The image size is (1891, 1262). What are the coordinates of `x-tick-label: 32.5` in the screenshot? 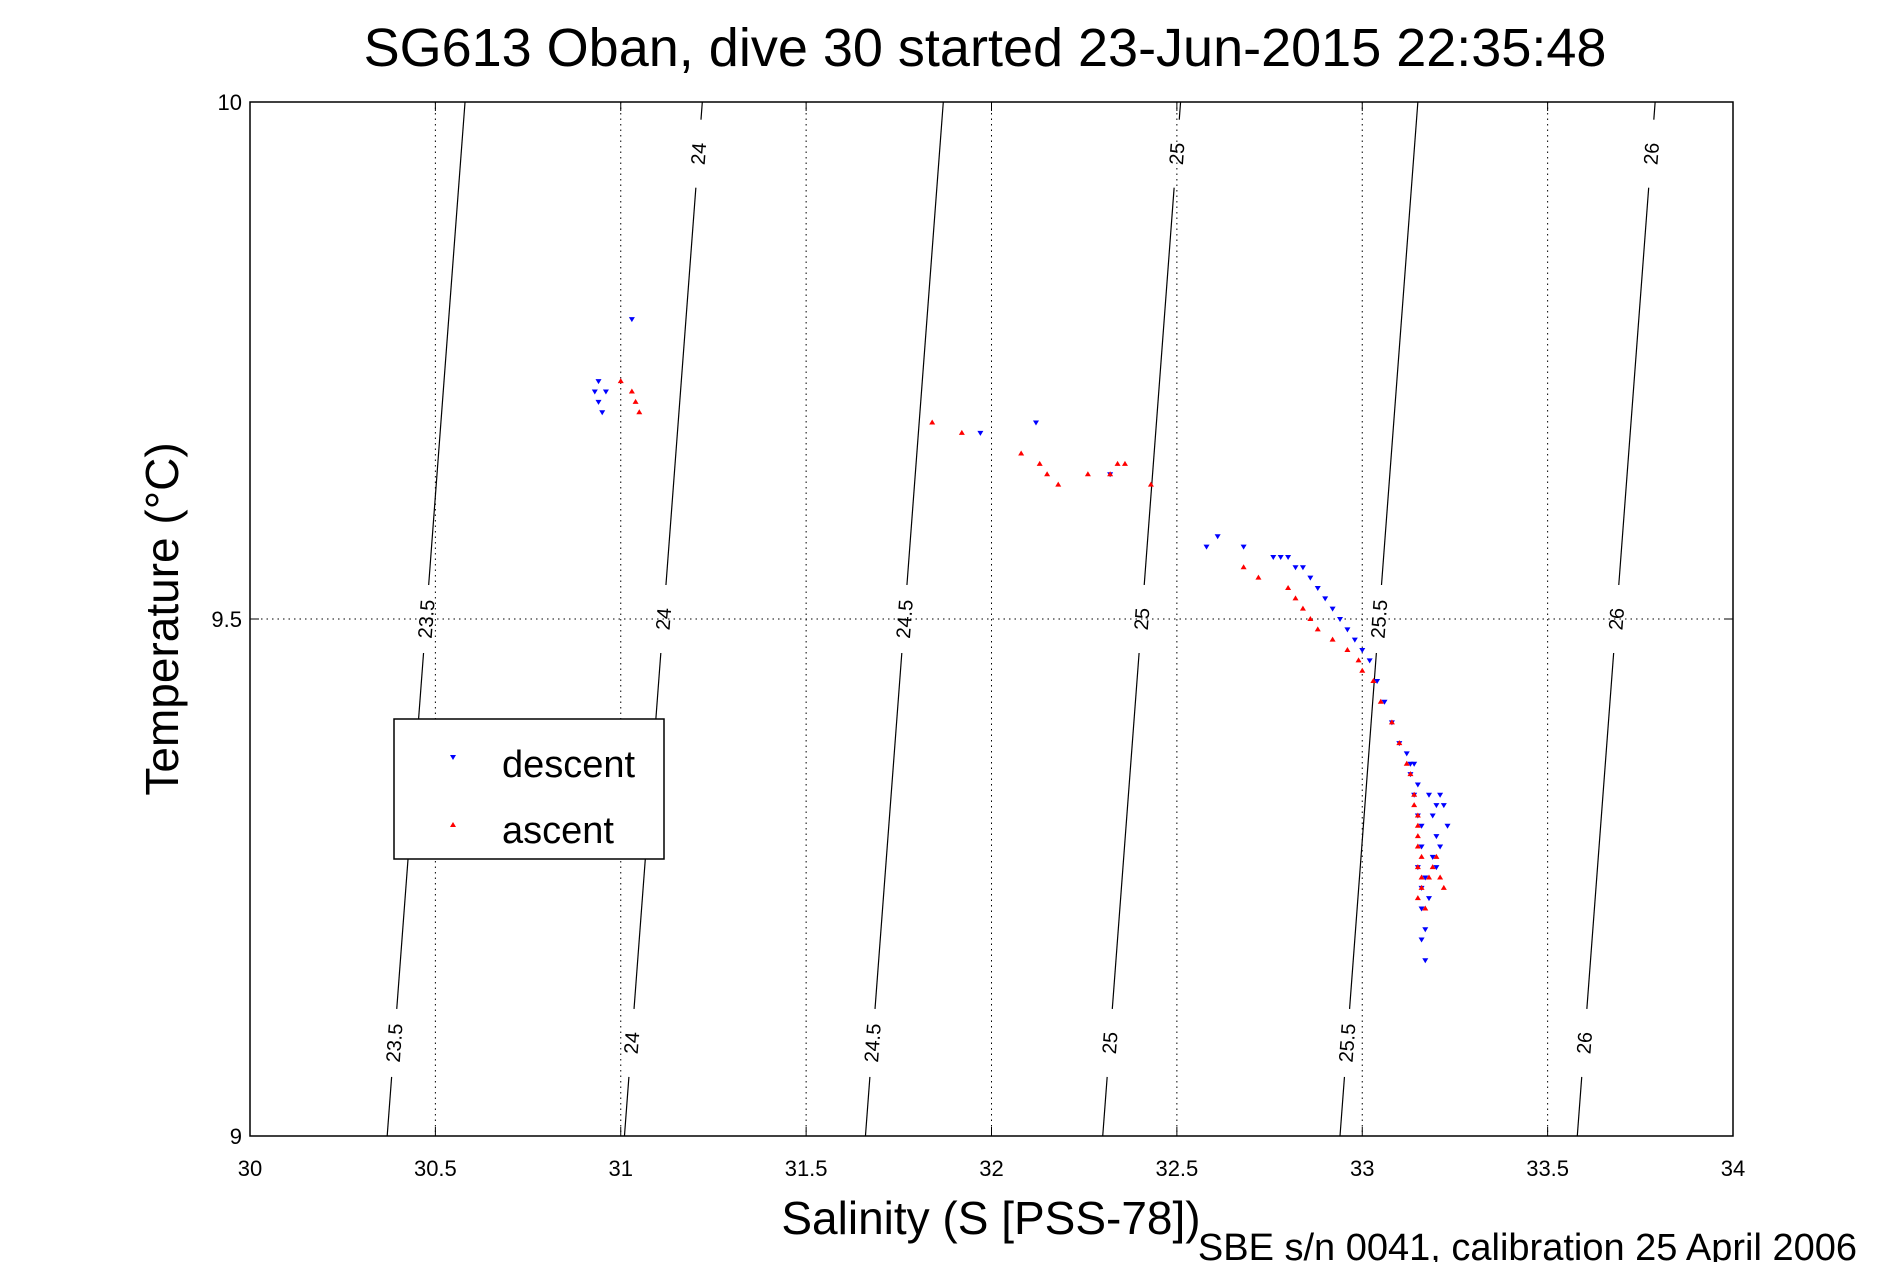 It's located at (1176, 1168).